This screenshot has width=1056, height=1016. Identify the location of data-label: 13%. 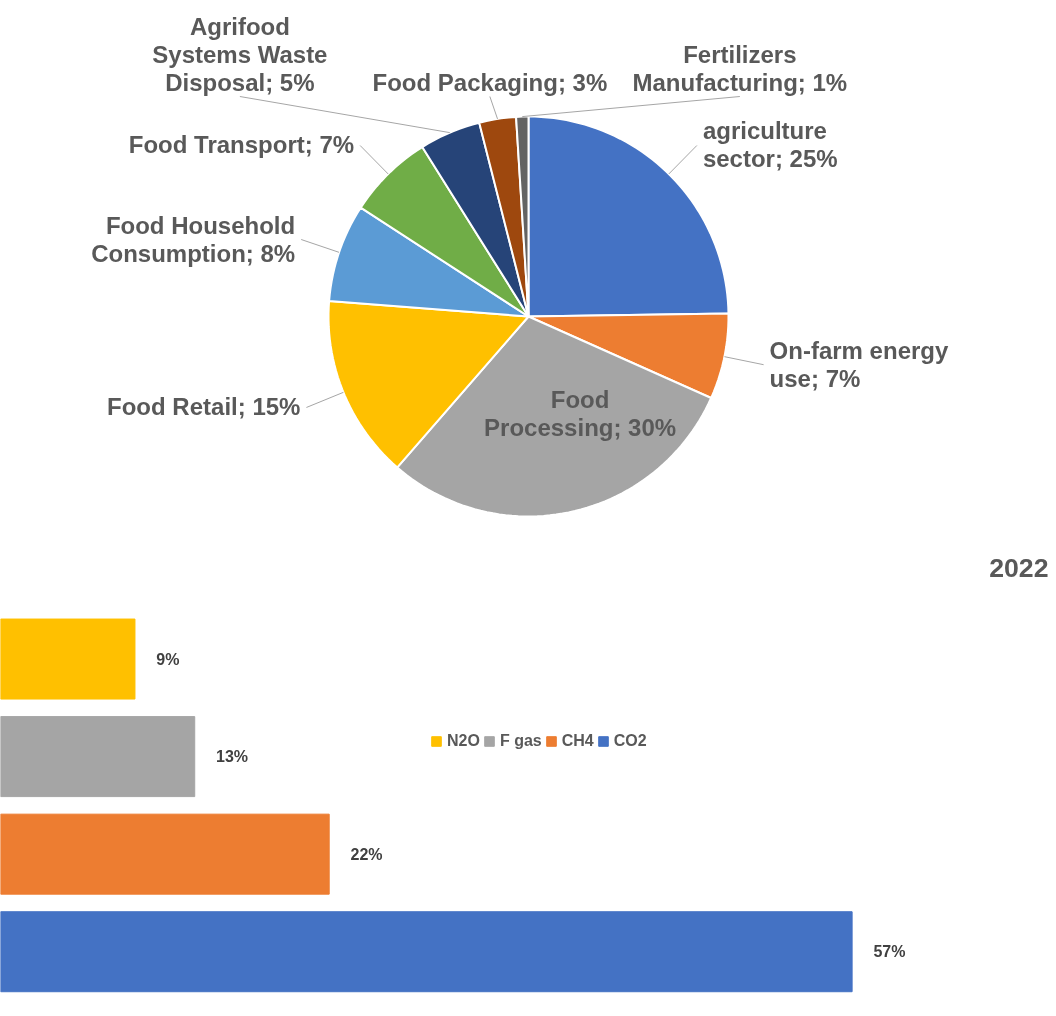
(232, 757).